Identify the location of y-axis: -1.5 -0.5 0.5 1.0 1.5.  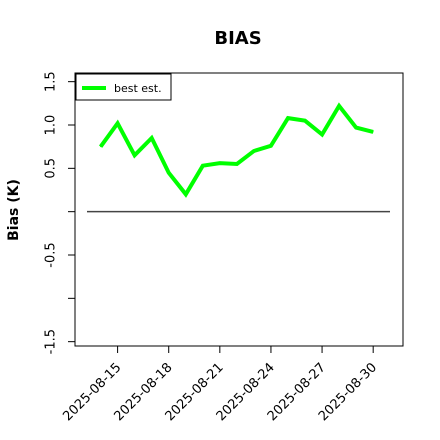
(59, 212).